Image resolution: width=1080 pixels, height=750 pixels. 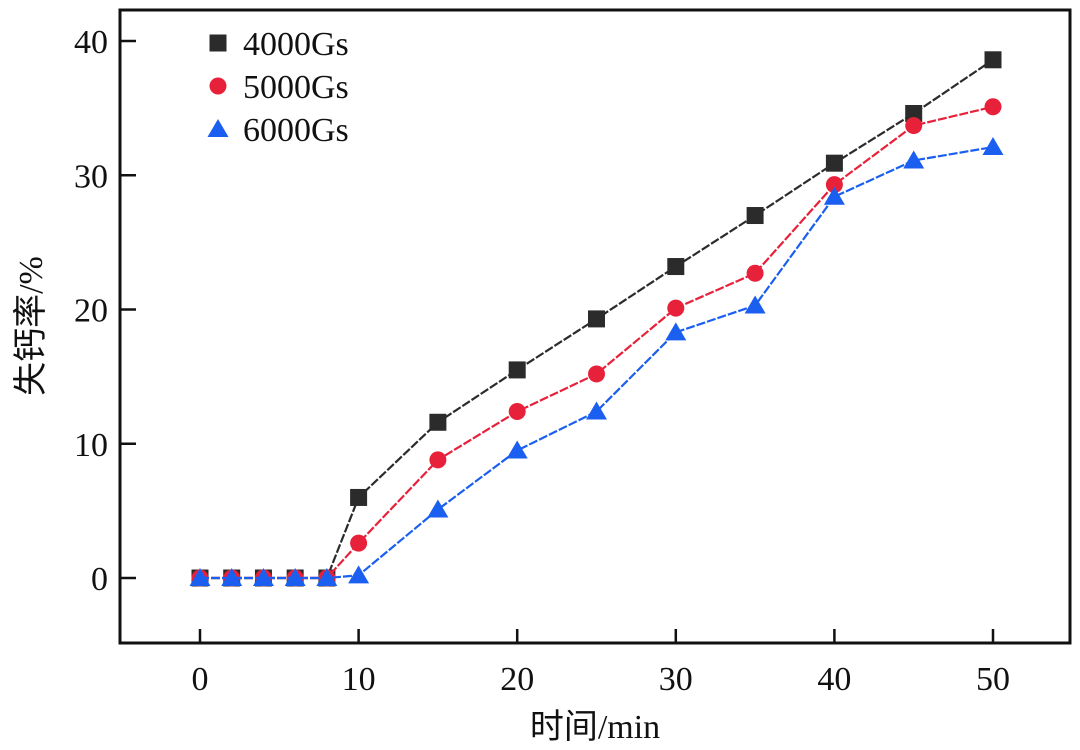 I want to click on x-tick-label: 20, so click(x=517, y=679).